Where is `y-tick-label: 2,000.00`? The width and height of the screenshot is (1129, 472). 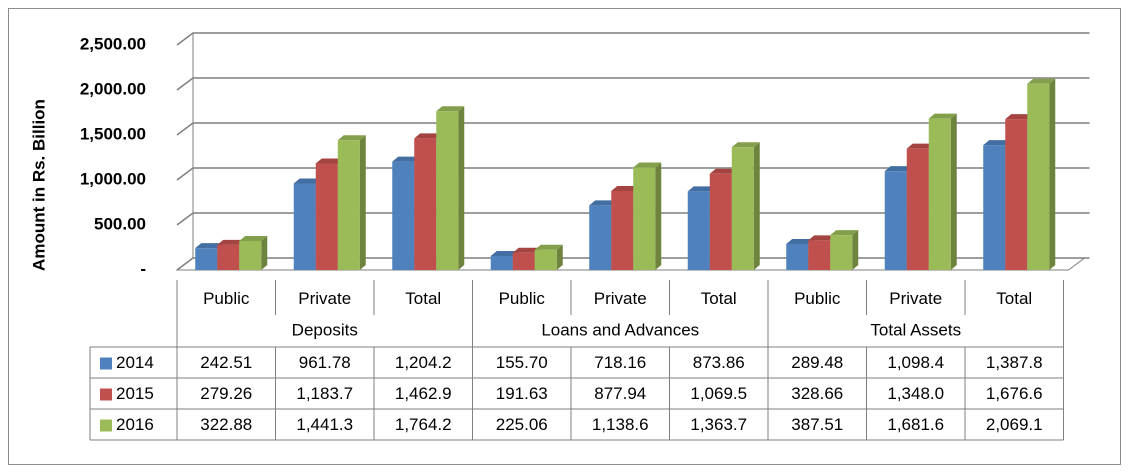
y-tick-label: 2,000.00 is located at coordinates (113, 88).